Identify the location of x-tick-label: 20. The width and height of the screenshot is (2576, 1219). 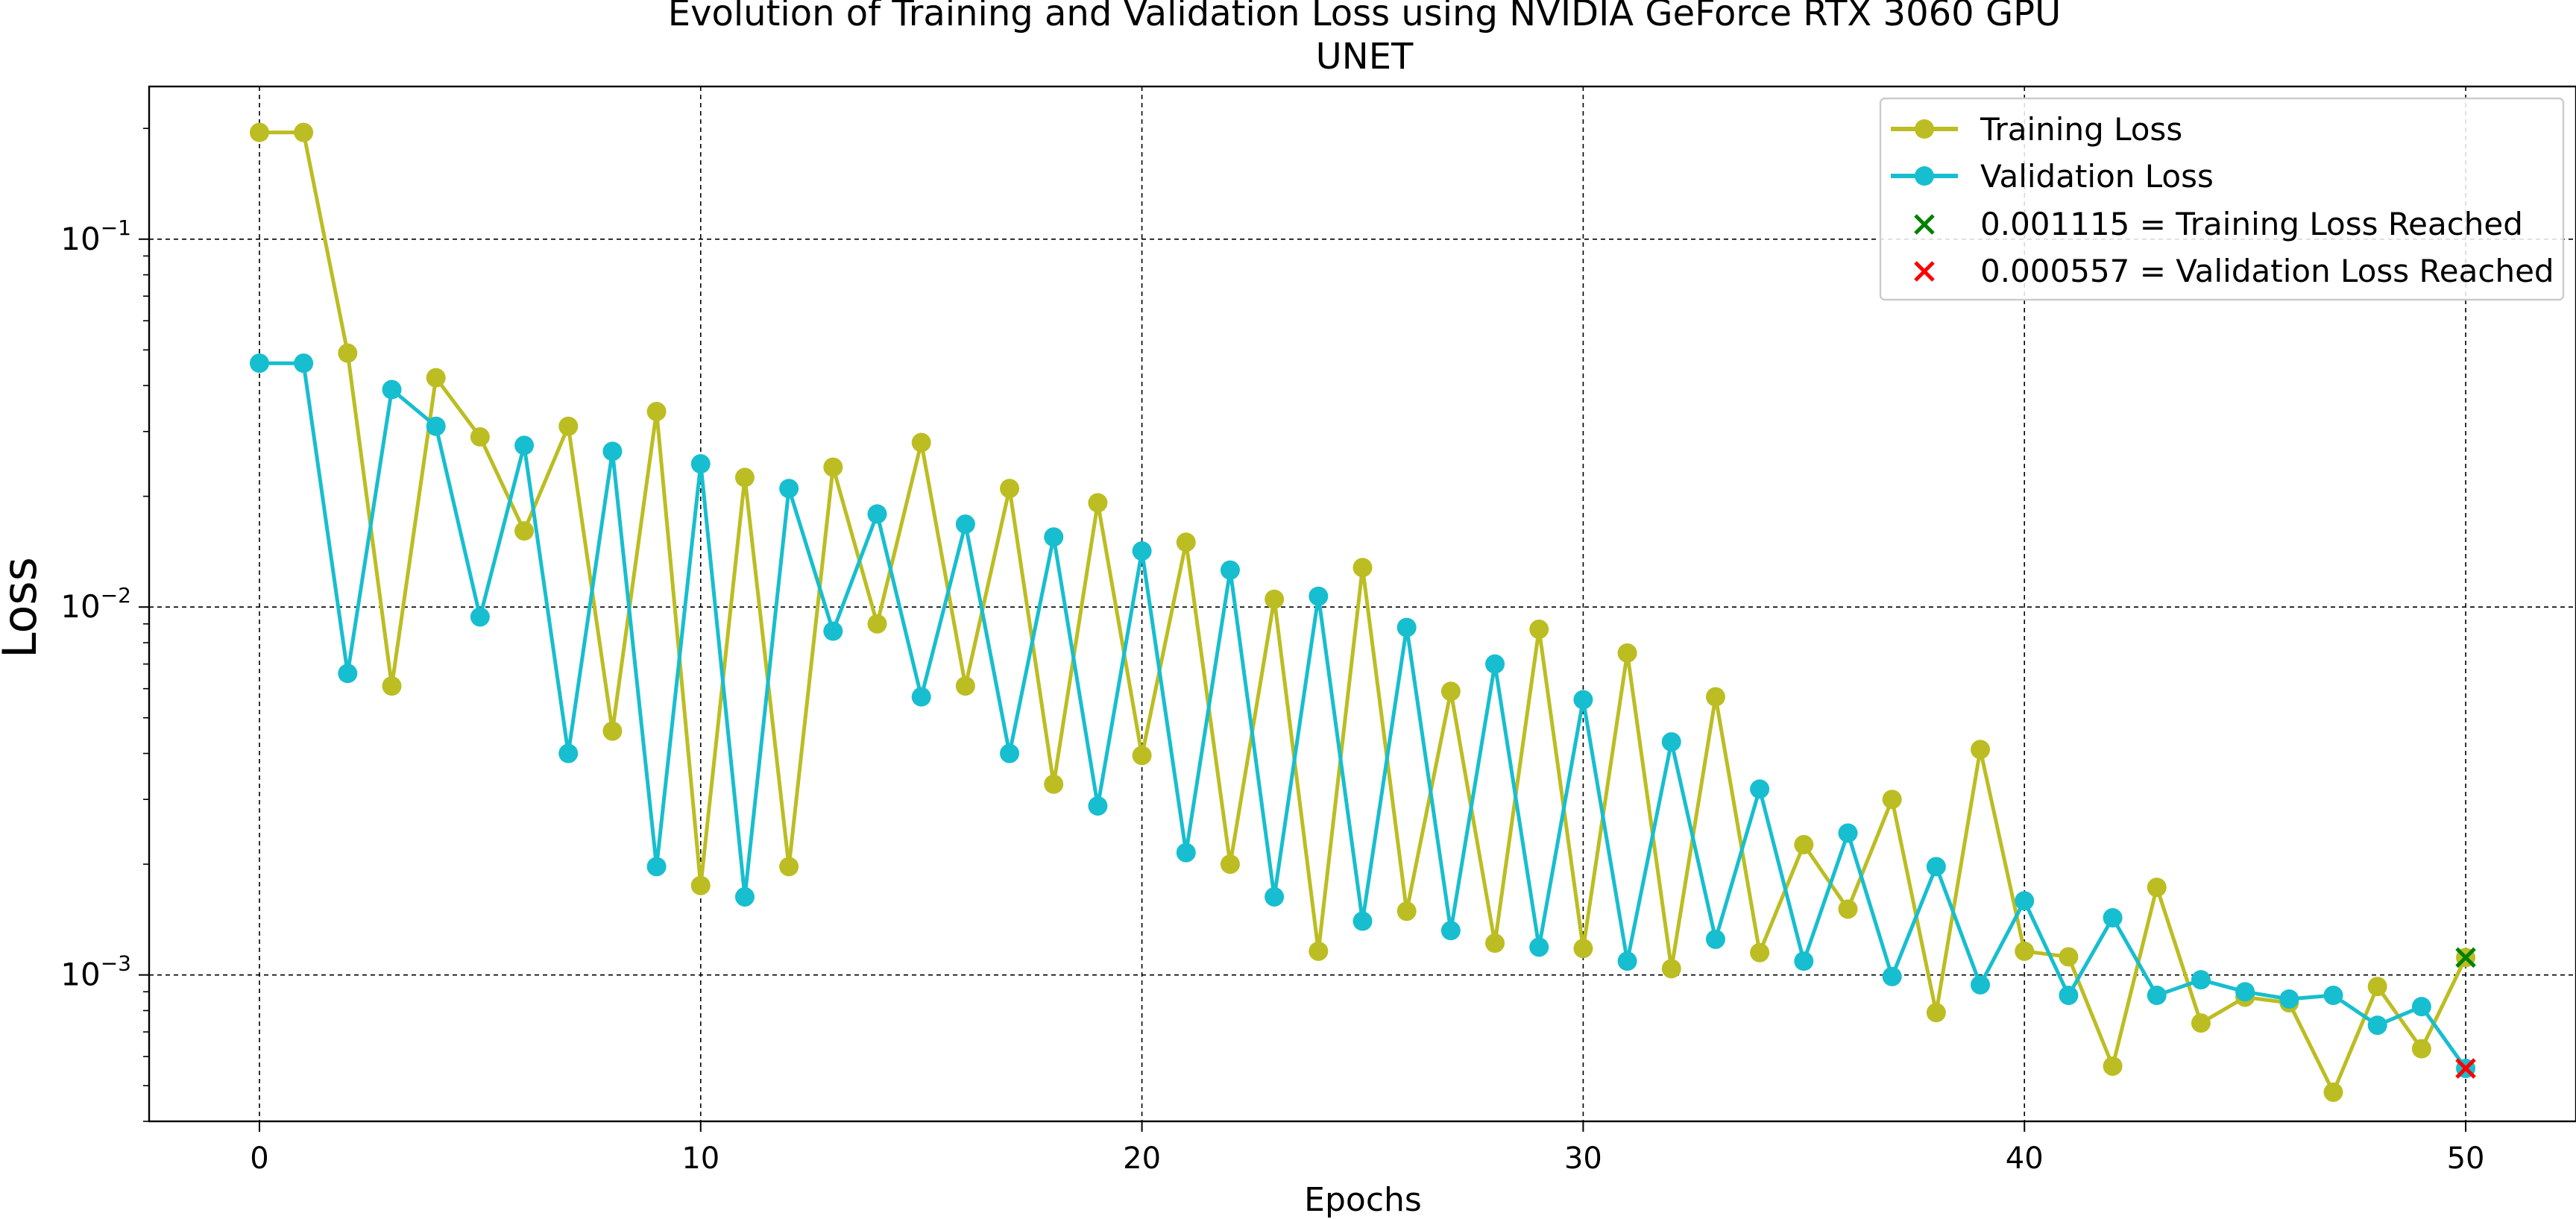
(1142, 1158).